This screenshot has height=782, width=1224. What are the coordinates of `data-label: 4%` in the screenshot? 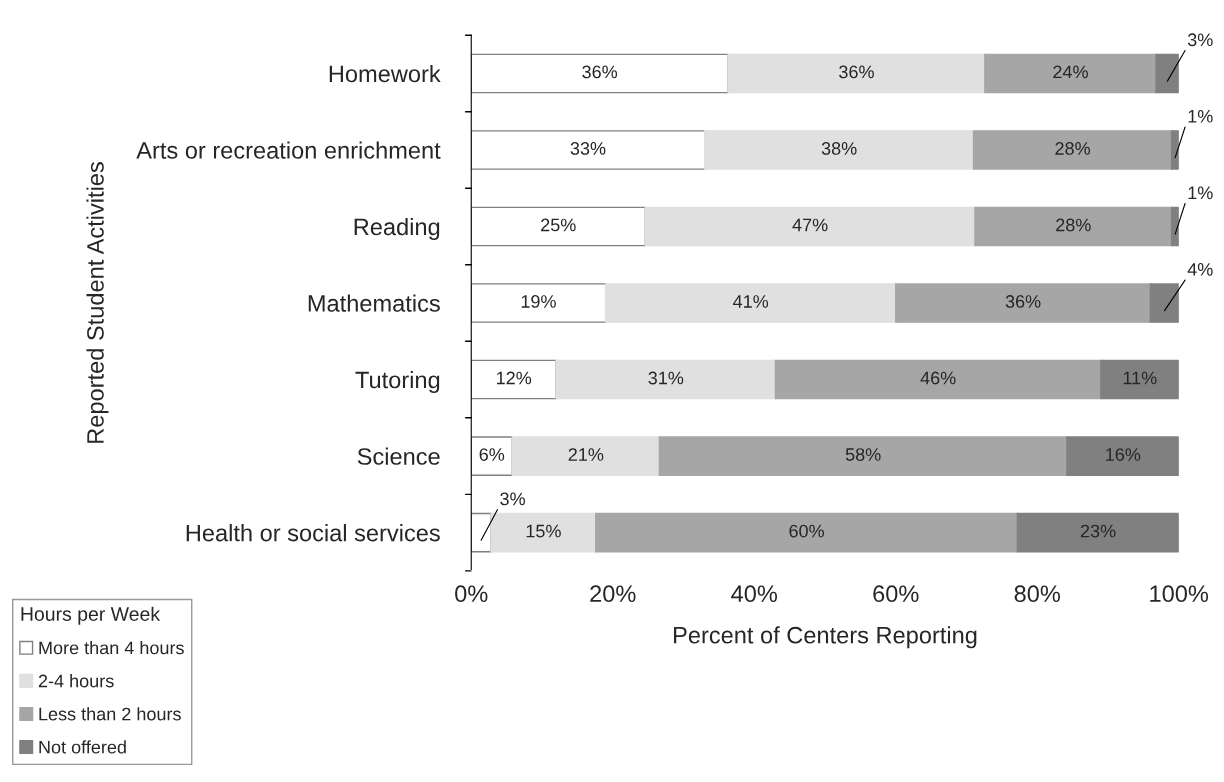 It's located at (1200, 269).